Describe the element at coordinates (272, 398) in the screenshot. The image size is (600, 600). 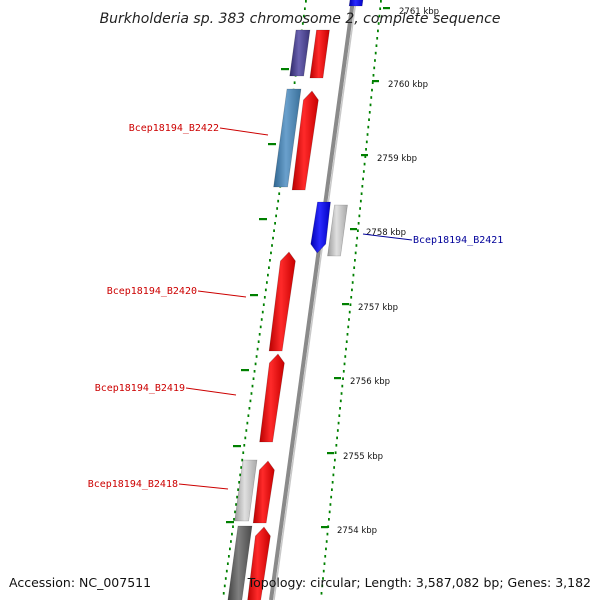
I see `gene-b2419-red` at that location.